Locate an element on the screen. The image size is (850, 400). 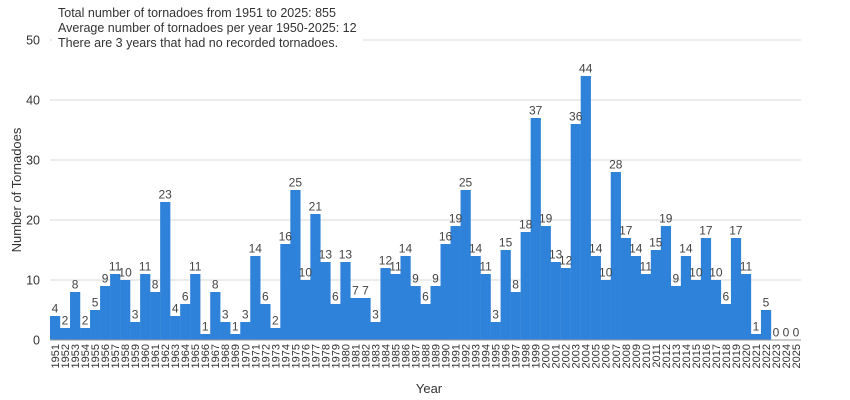
x-tick-label: 1966 is located at coordinates (206, 356).